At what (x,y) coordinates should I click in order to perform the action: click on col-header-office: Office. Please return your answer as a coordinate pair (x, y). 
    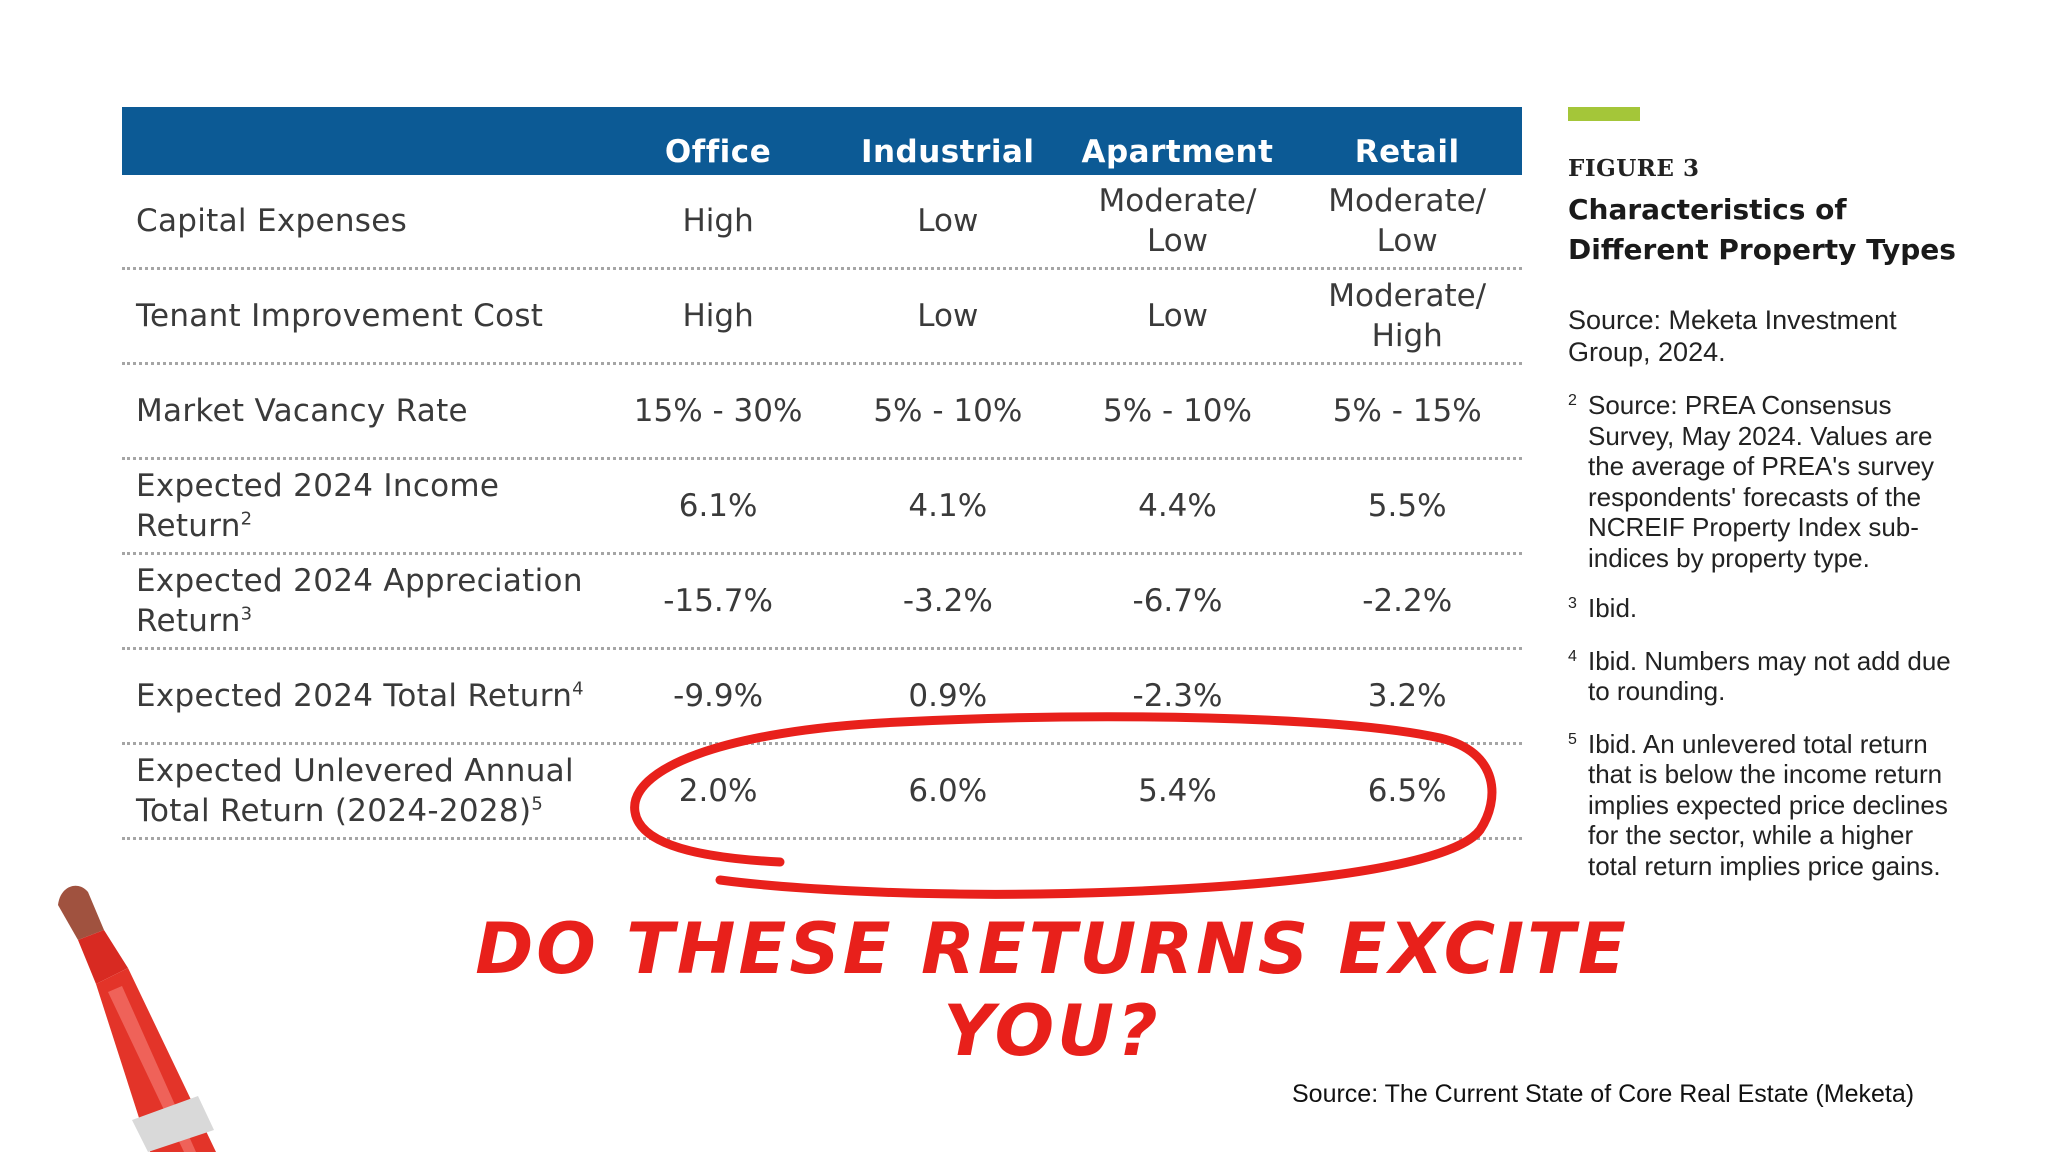
    Looking at the image, I should click on (718, 152).